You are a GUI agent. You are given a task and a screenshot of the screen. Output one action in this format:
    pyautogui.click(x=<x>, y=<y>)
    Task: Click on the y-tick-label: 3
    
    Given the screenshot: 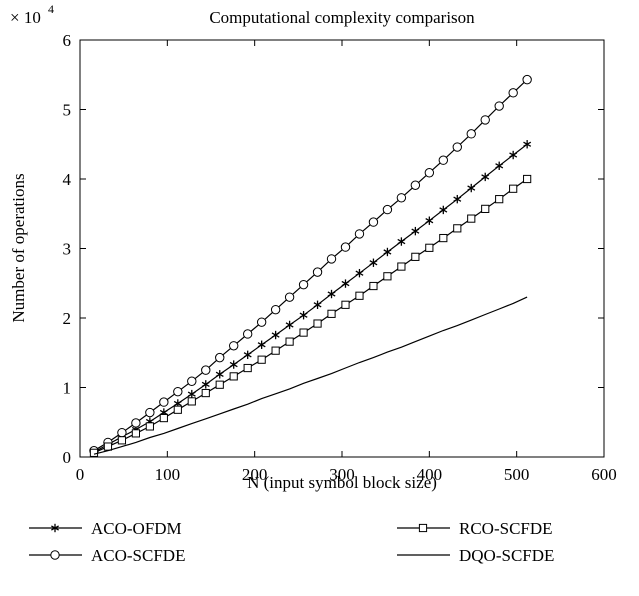 What is the action you would take?
    pyautogui.click(x=67, y=249)
    